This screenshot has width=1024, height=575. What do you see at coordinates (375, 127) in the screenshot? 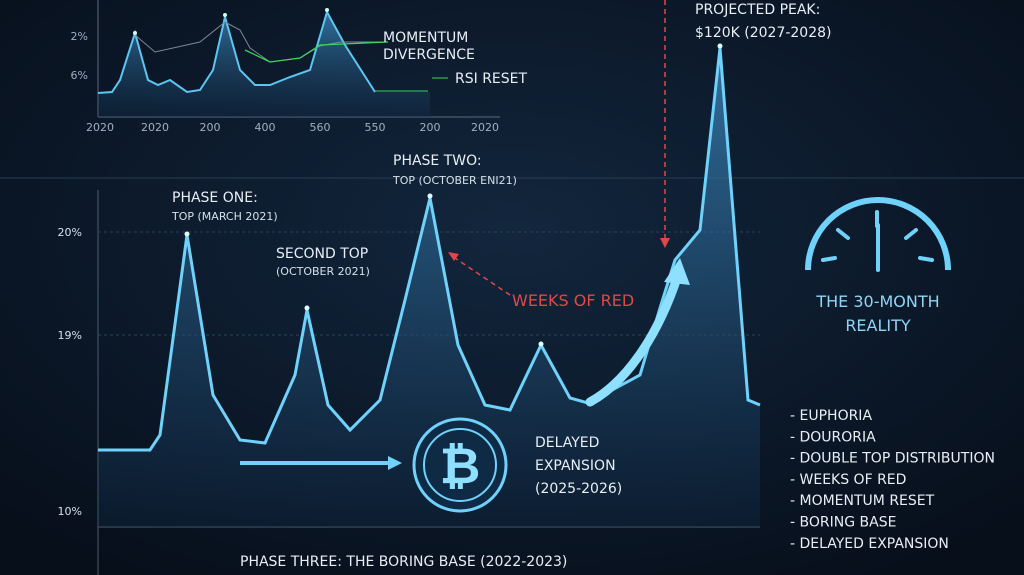
I see `x-label: 550` at bounding box center [375, 127].